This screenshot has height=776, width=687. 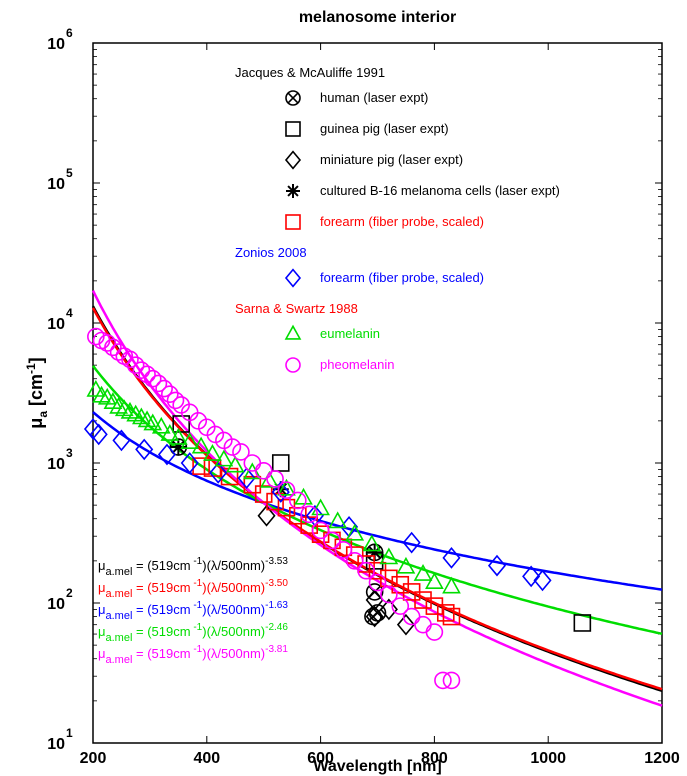 What do you see at coordinates (193, 611) in the screenshot?
I see `fit-formula: μa.mel = (519cm -1)(λ/500nm)-1.63` at bounding box center [193, 611].